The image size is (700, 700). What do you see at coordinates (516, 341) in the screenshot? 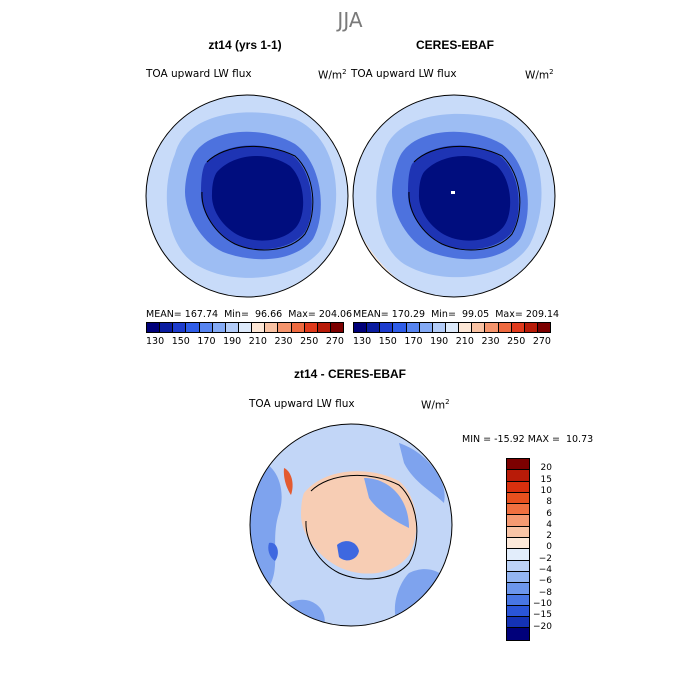
I see `obs-colorbar-tick-label: 250` at bounding box center [516, 341].